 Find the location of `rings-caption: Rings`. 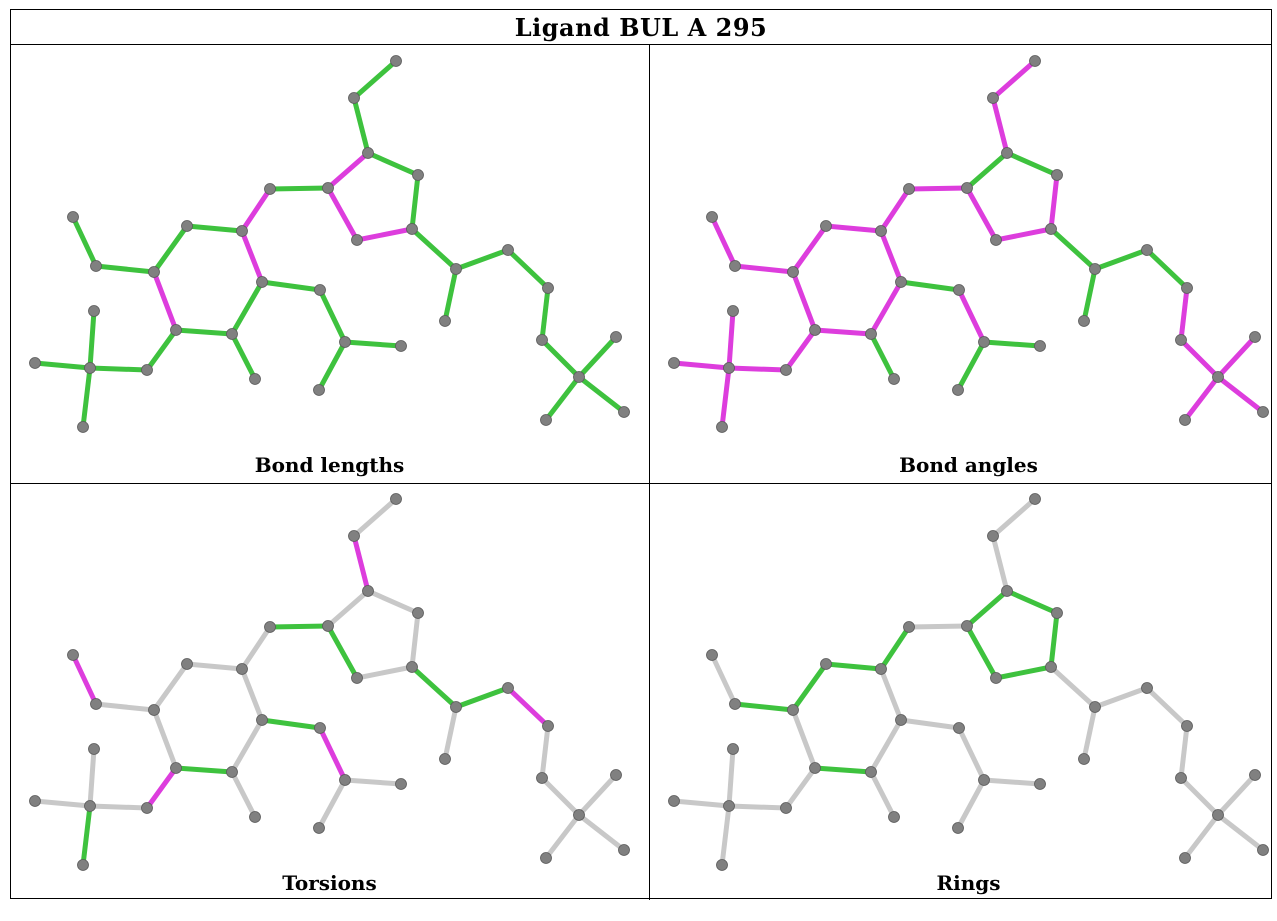

rings-caption: Rings is located at coordinates (968, 883).